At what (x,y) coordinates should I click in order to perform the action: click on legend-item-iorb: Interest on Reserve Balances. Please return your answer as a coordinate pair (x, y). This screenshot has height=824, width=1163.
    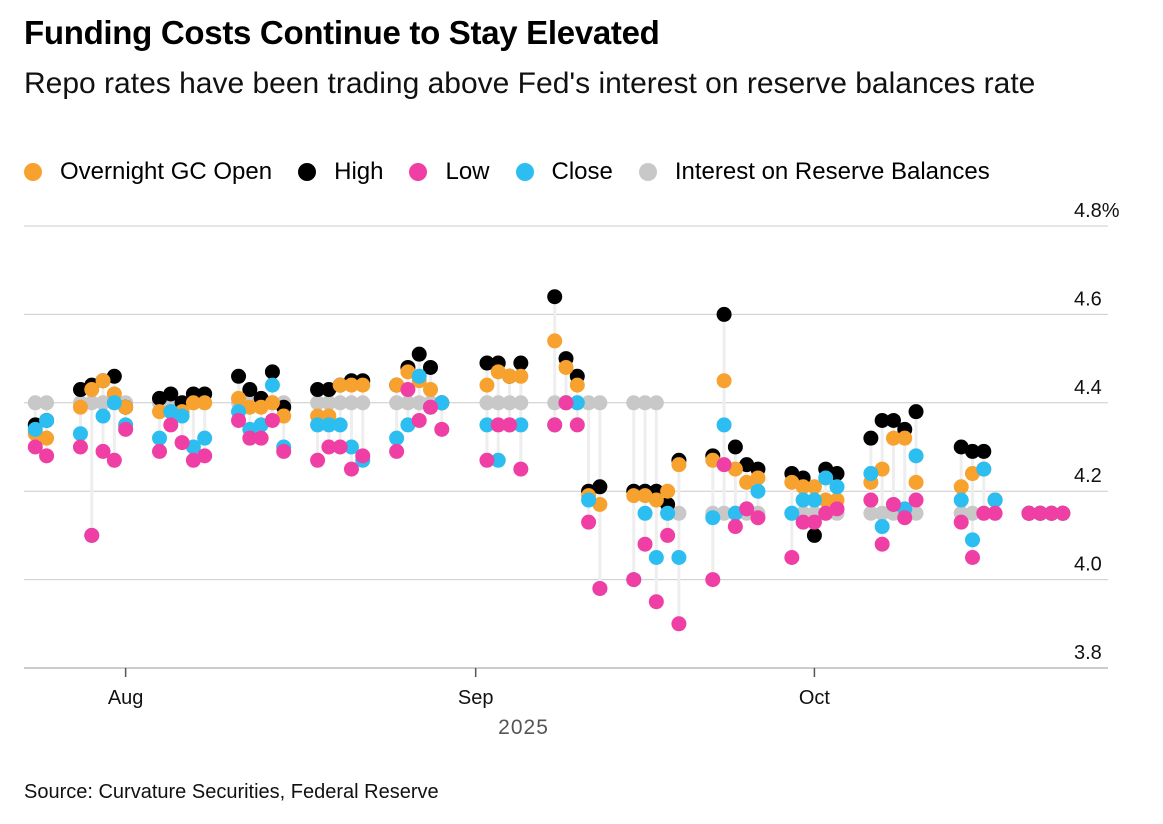
    Looking at the image, I should click on (814, 172).